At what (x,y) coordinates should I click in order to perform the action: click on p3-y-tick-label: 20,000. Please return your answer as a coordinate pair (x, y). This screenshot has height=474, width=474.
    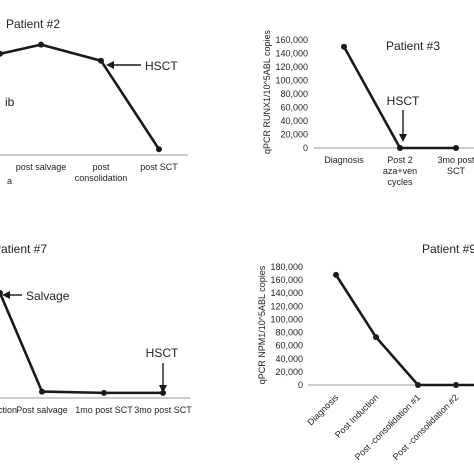
    Looking at the image, I should click on (294, 135).